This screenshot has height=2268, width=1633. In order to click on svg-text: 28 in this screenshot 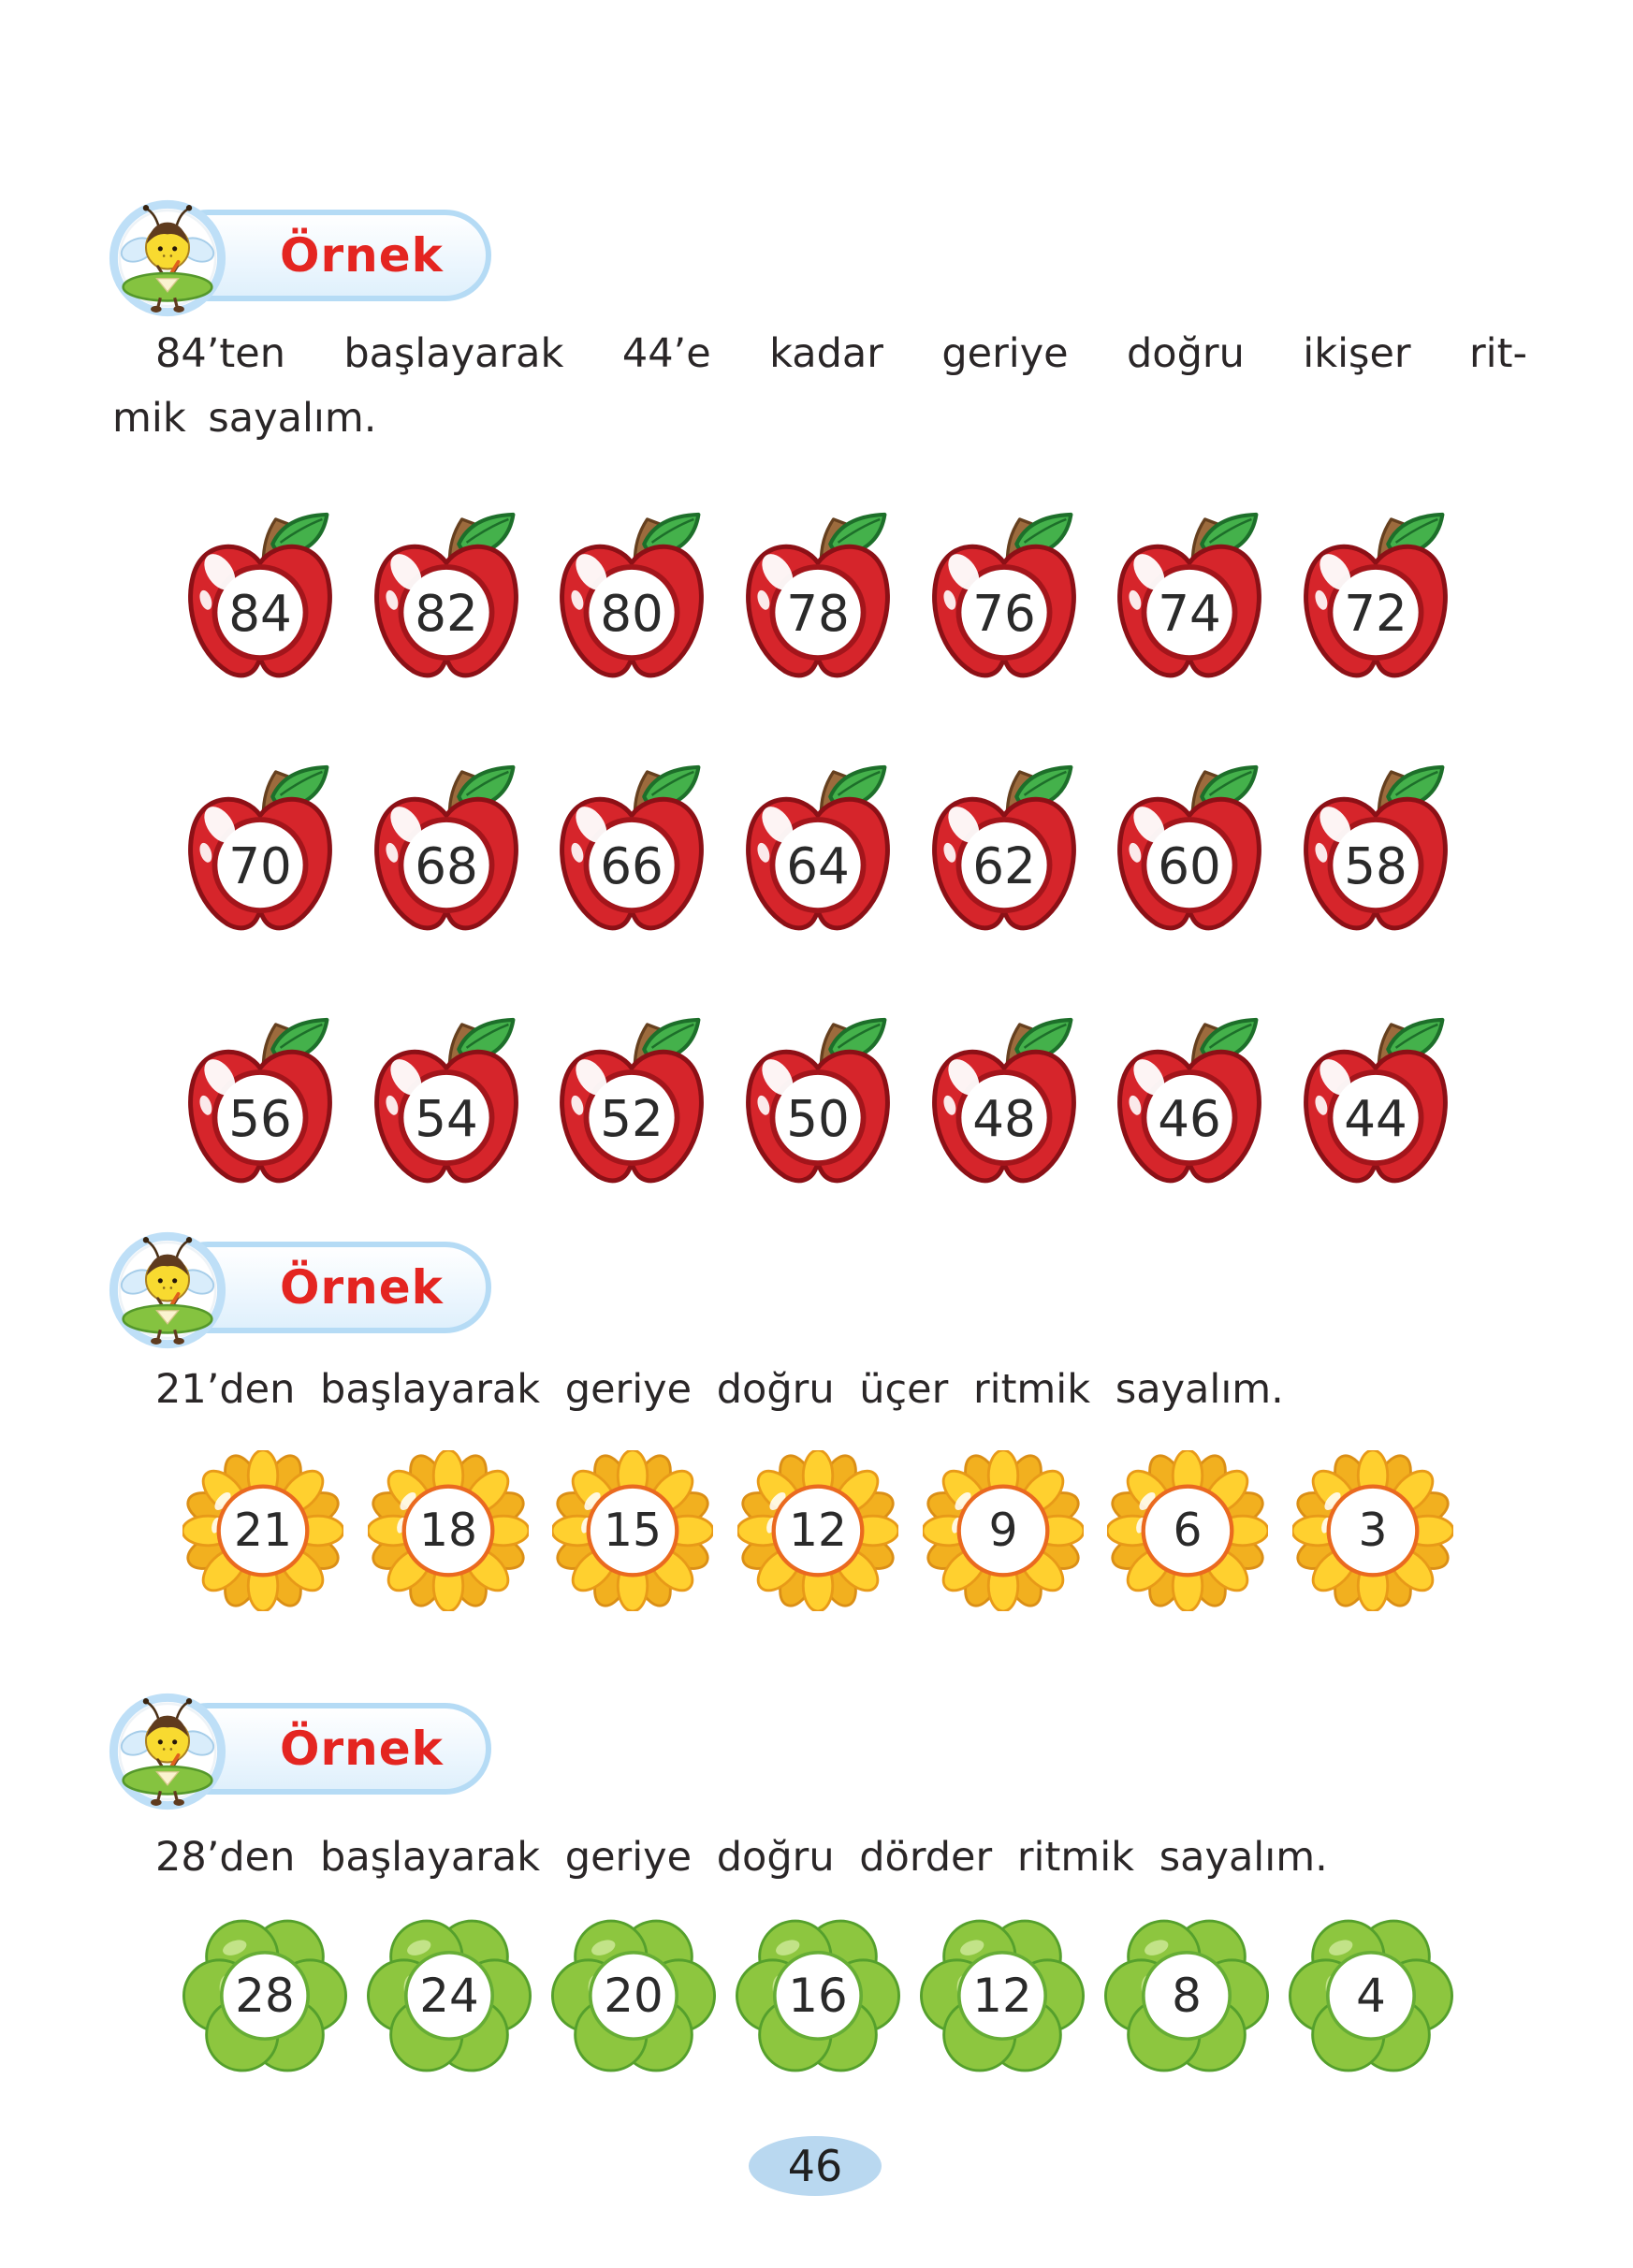, I will do `click(264, 1996)`.